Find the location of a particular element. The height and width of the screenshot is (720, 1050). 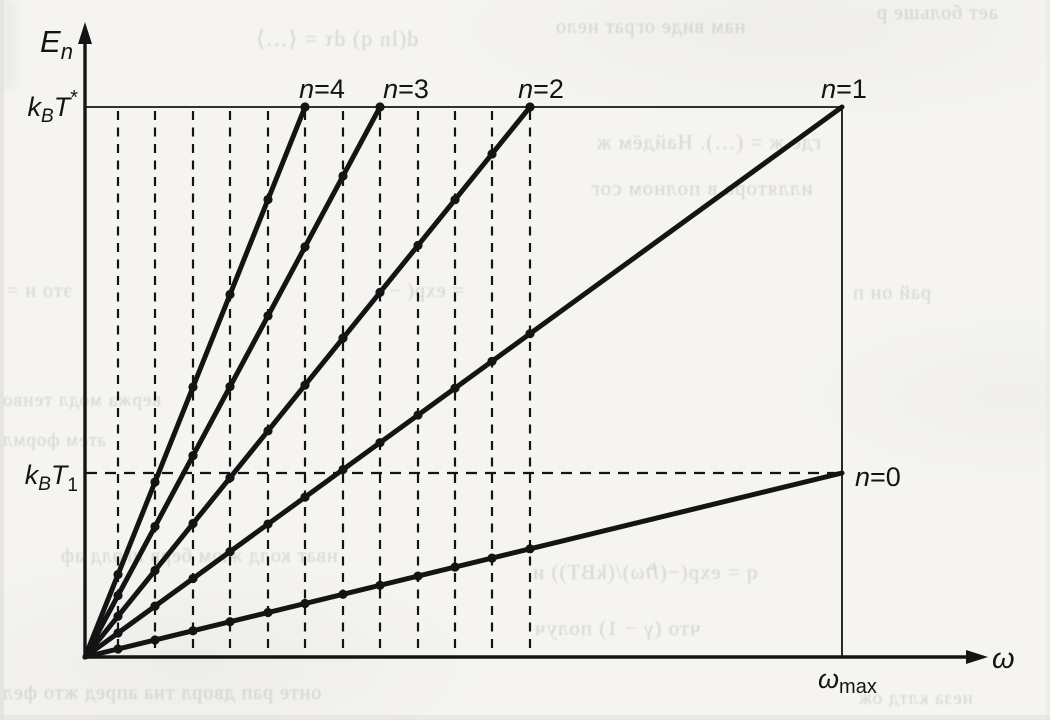

y-tick-kbt-1: kBT1 is located at coordinates (51, 478).